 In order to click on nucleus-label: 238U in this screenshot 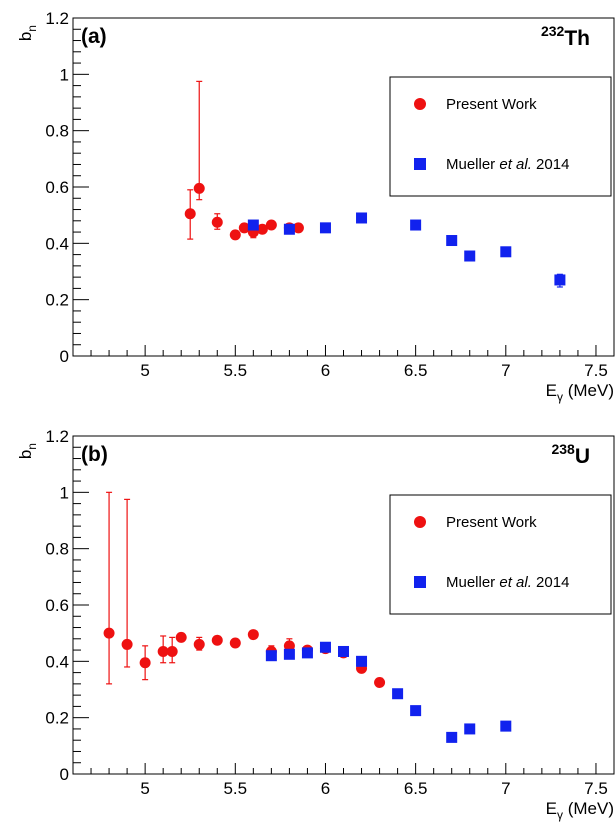, I will do `click(570, 454)`.